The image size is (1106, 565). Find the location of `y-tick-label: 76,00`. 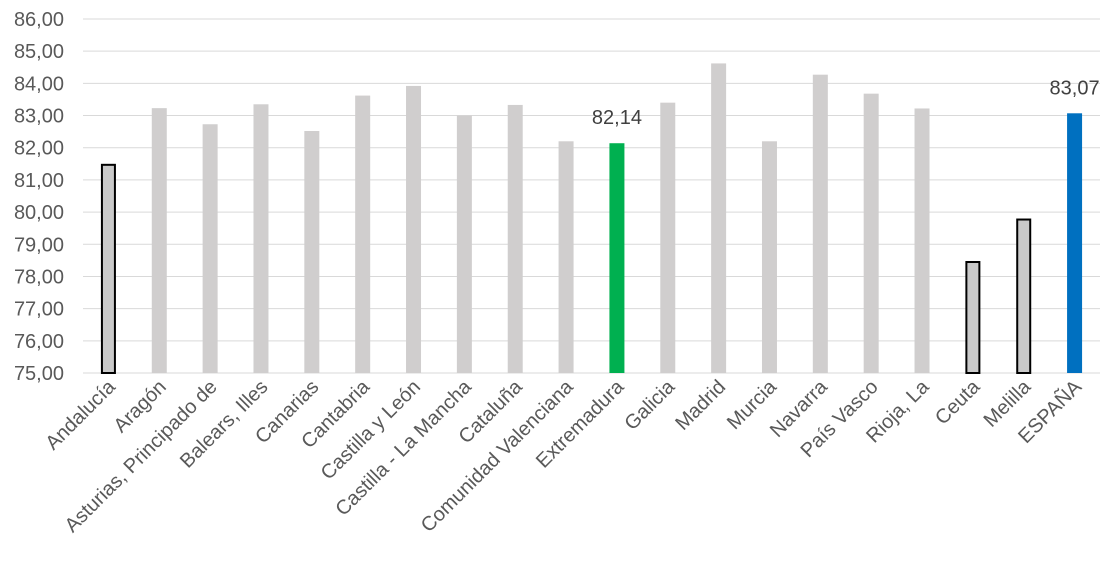

y-tick-label: 76,00 is located at coordinates (39, 342).